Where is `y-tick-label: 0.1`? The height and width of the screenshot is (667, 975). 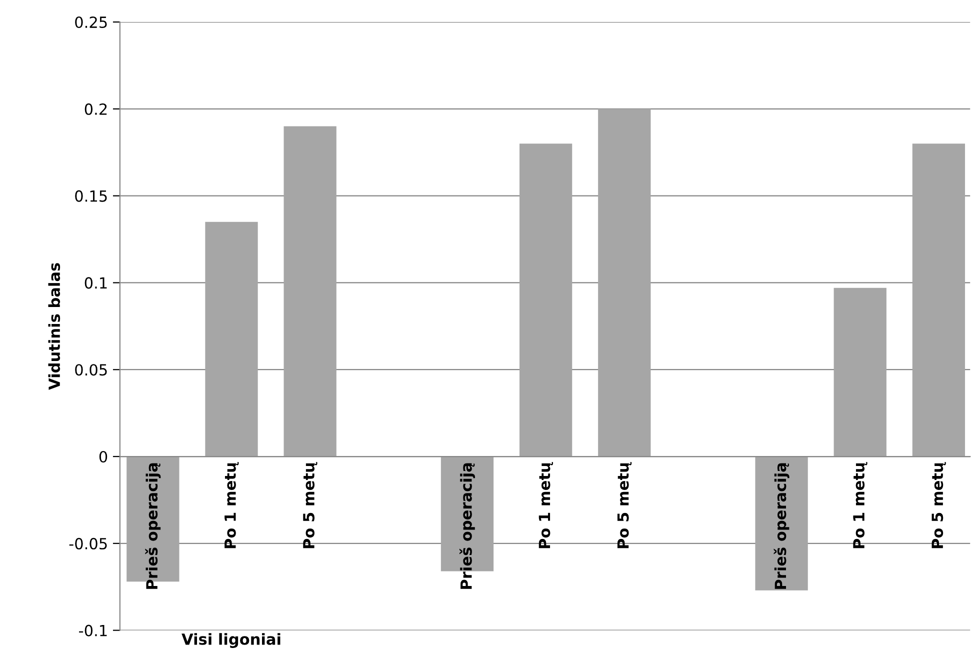
y-tick-label: 0.1 is located at coordinates (95, 283).